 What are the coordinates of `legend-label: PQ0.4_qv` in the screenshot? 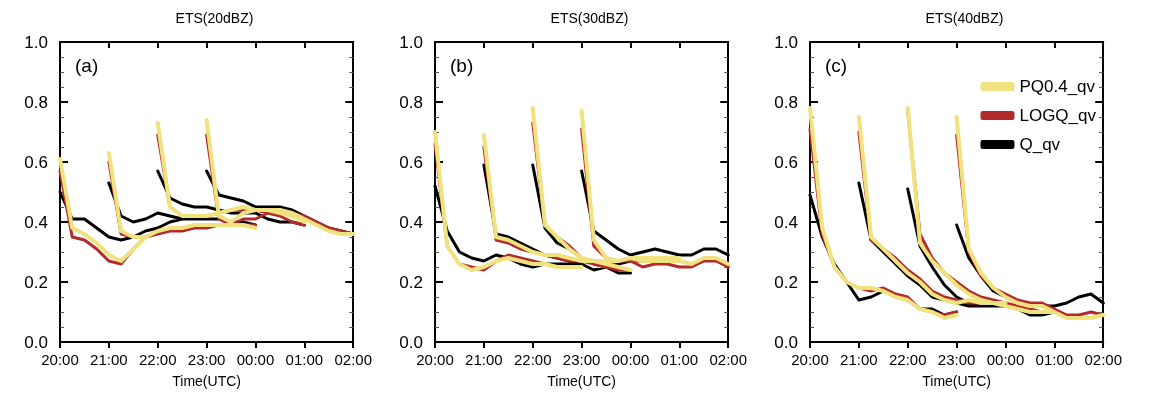 It's located at (1057, 86).